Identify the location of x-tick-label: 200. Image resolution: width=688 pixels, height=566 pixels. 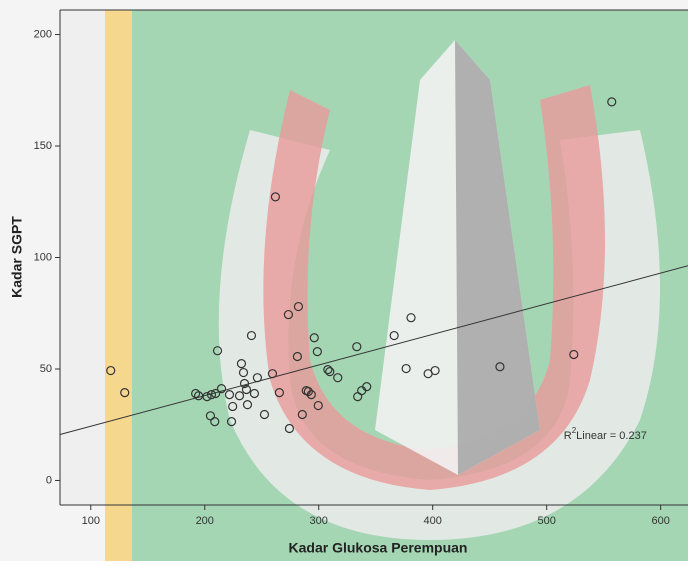
(205, 521).